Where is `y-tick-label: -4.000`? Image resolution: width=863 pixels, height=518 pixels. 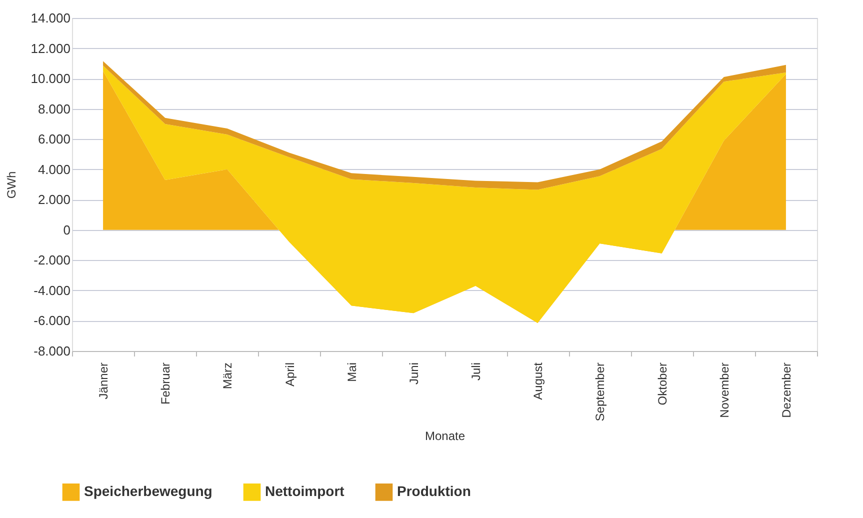 y-tick-label: -4.000 is located at coordinates (52, 290).